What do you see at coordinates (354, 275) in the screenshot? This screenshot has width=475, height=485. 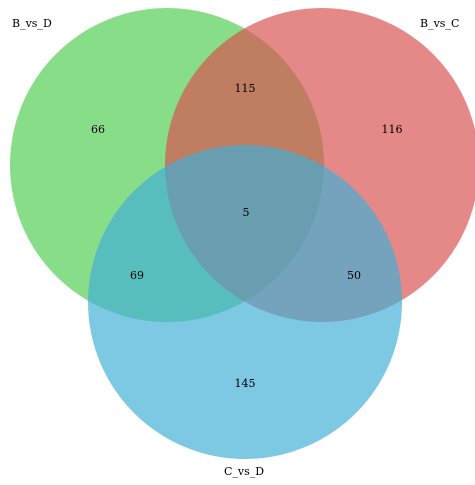 I see `count-b-vs-c-and-c-vs-d: 50` at bounding box center [354, 275].